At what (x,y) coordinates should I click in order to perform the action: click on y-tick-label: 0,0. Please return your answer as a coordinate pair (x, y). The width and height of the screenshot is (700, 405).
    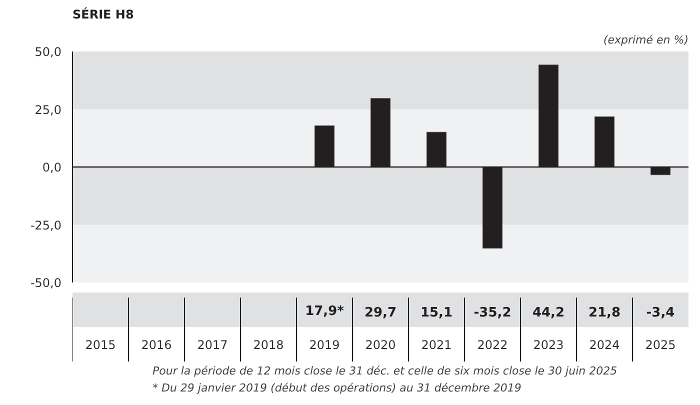
    Looking at the image, I should click on (52, 167).